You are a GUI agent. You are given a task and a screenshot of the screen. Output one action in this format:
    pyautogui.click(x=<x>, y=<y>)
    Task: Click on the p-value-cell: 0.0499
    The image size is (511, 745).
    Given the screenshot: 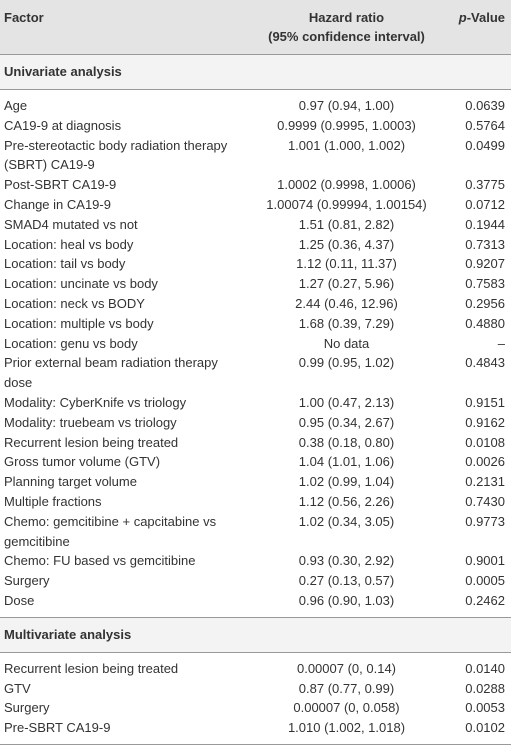 What is the action you would take?
    pyautogui.click(x=485, y=145)
    